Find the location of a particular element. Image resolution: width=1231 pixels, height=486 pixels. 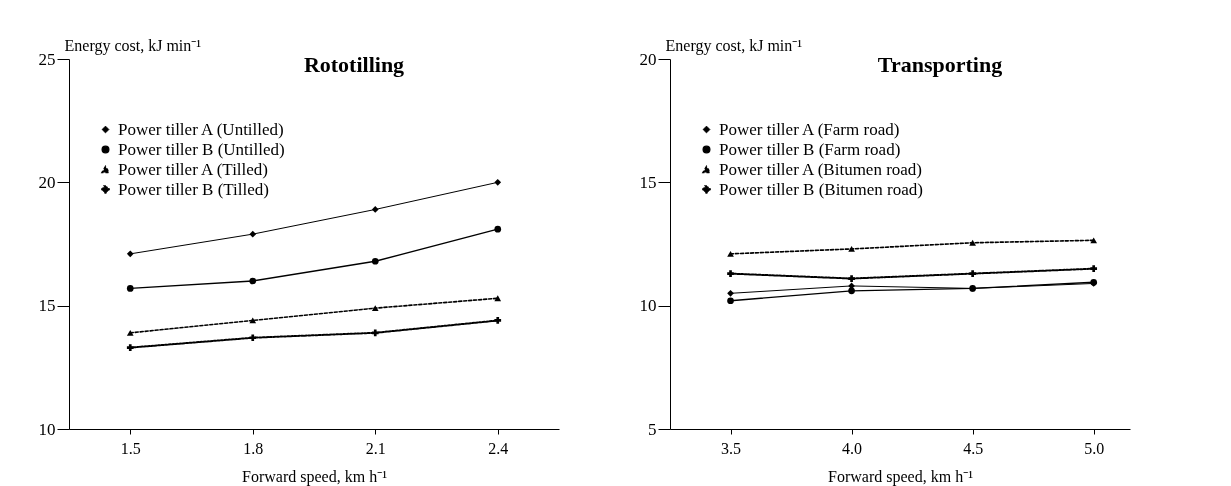

legend-label: Power tiller B (Tilled) is located at coordinates (193, 189).